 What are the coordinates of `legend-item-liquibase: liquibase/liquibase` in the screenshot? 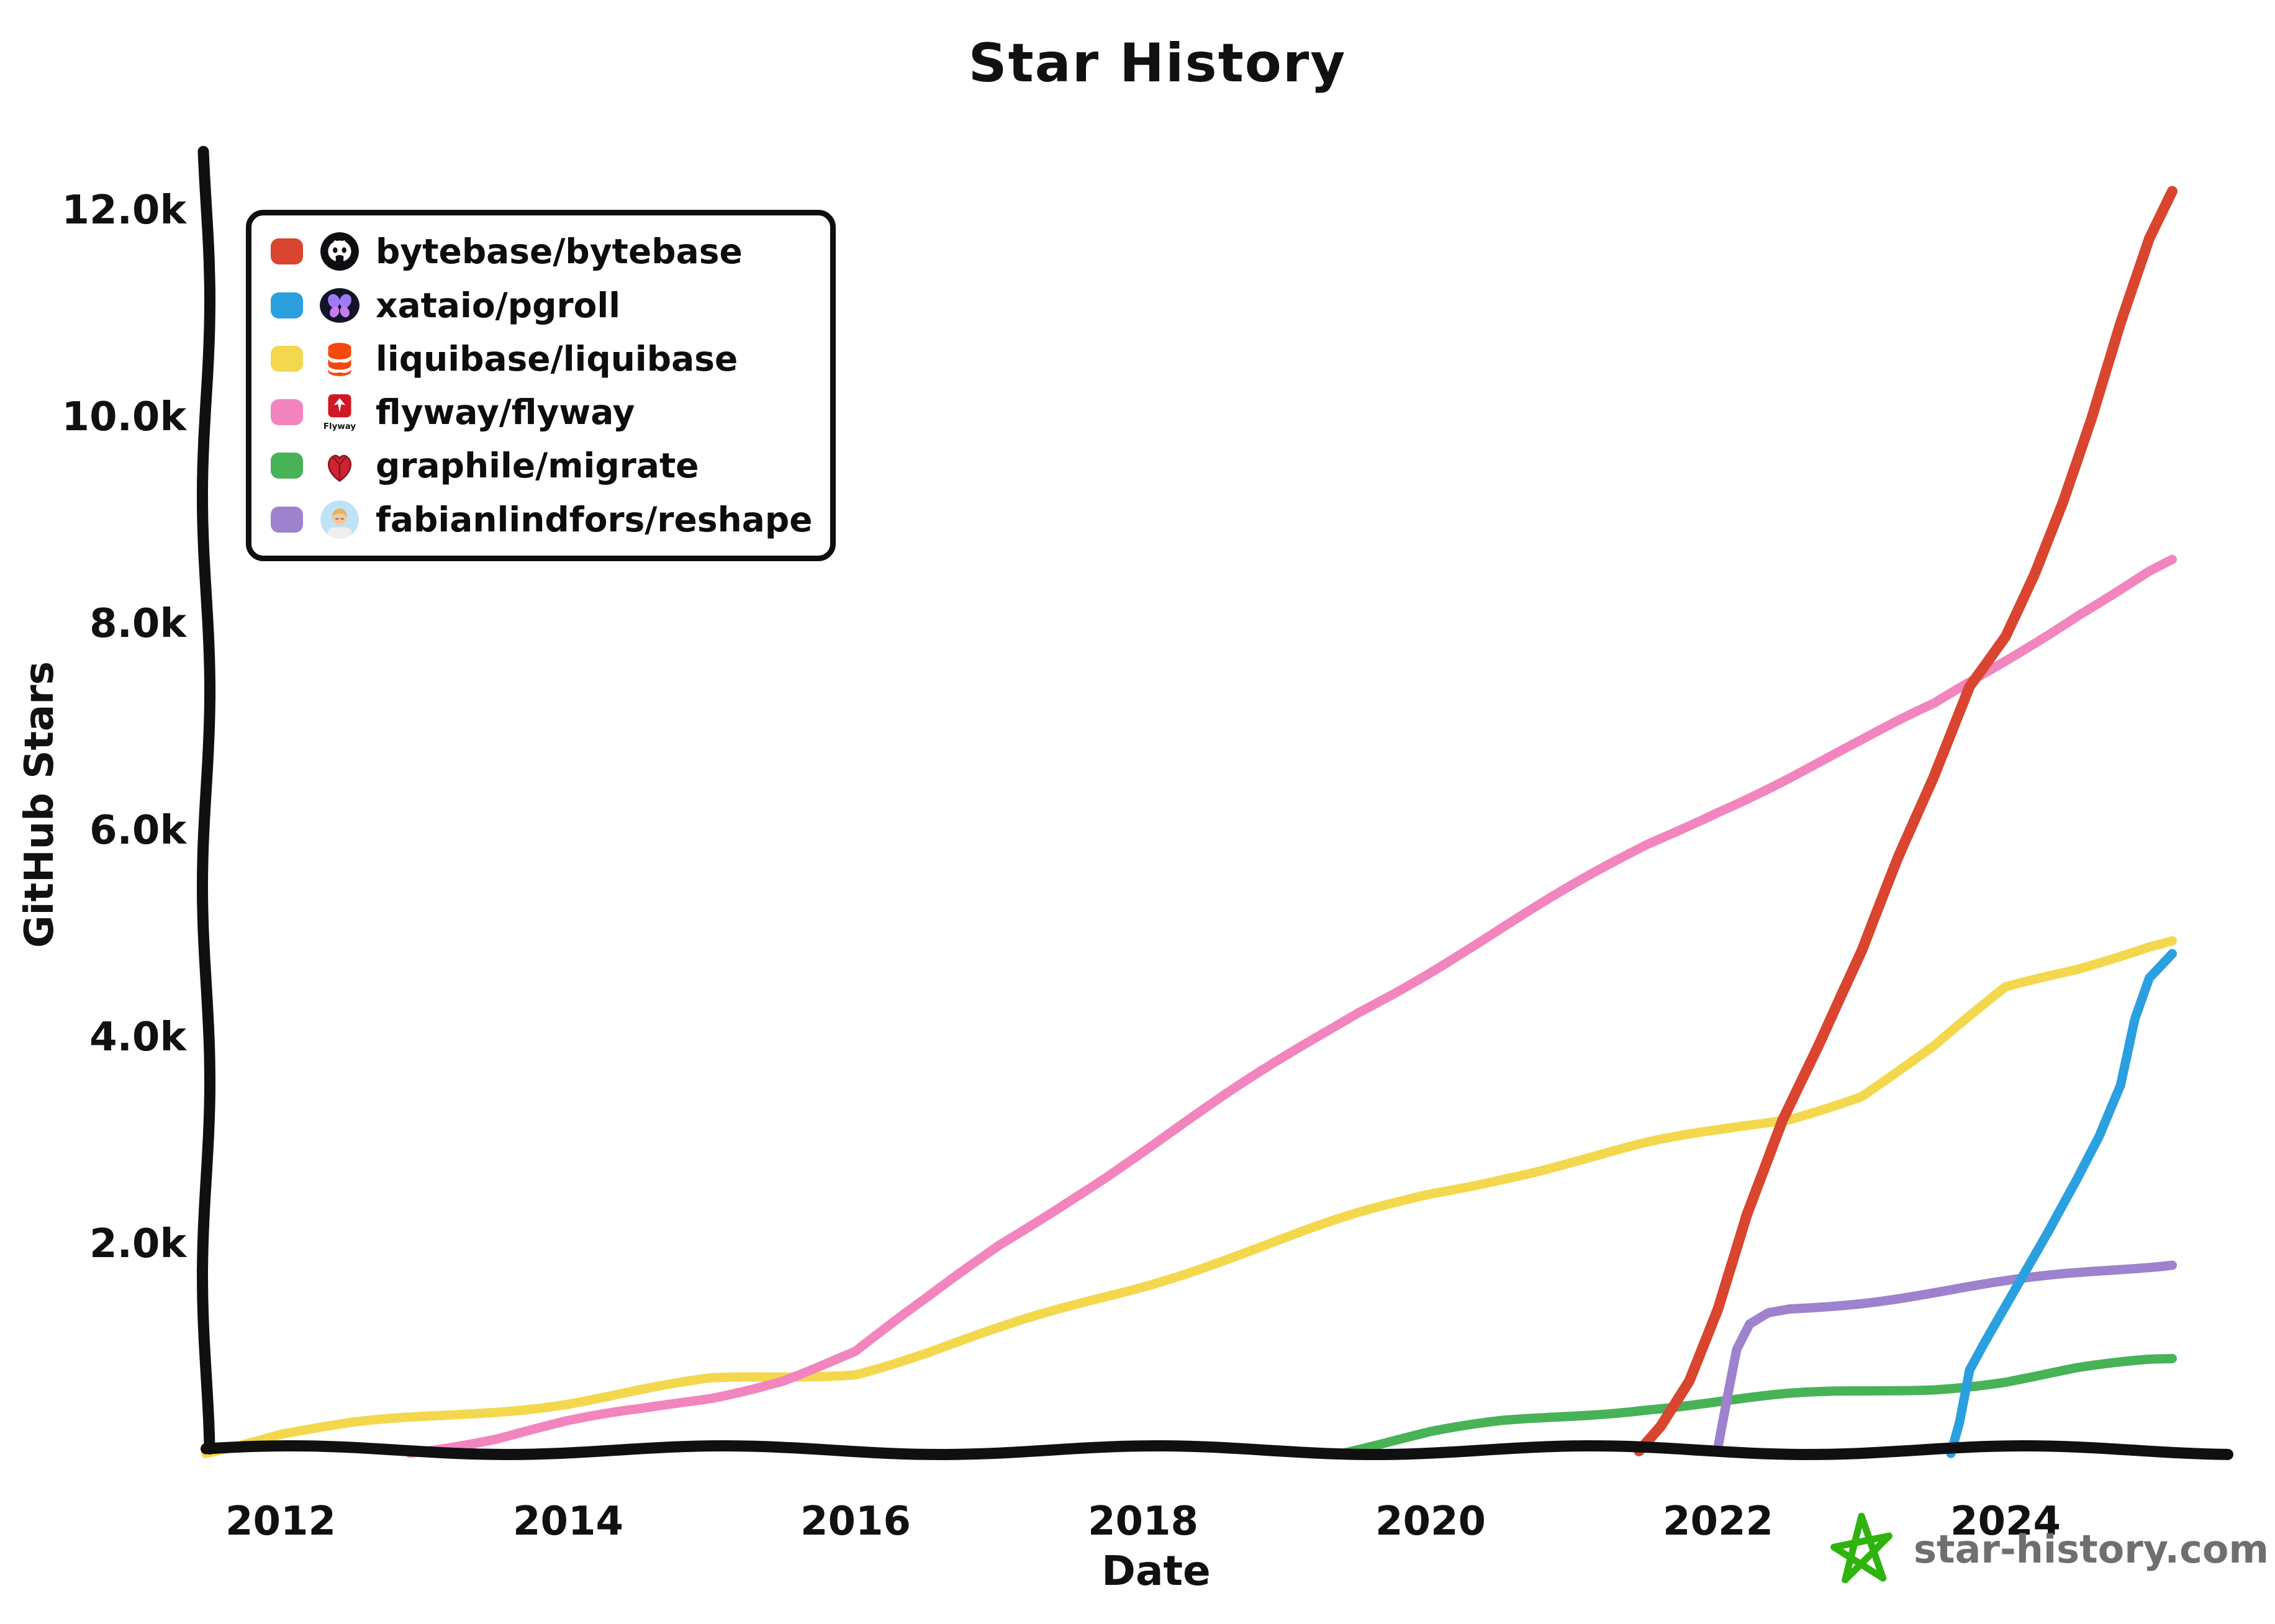 It's located at (541, 359).